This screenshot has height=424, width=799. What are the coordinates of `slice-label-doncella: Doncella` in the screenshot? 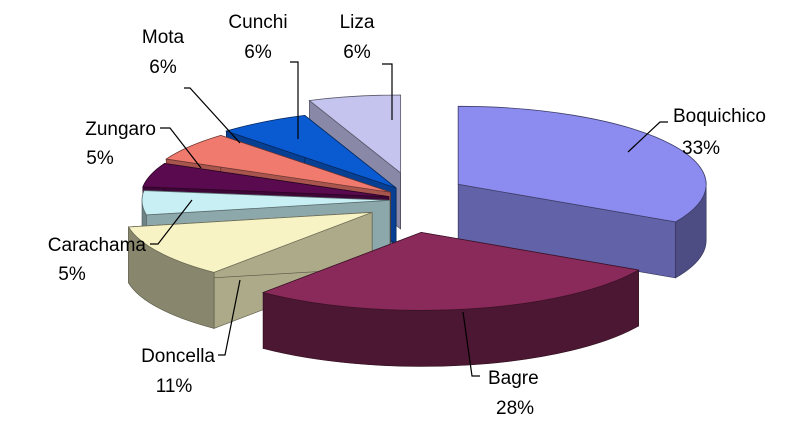 It's located at (178, 356).